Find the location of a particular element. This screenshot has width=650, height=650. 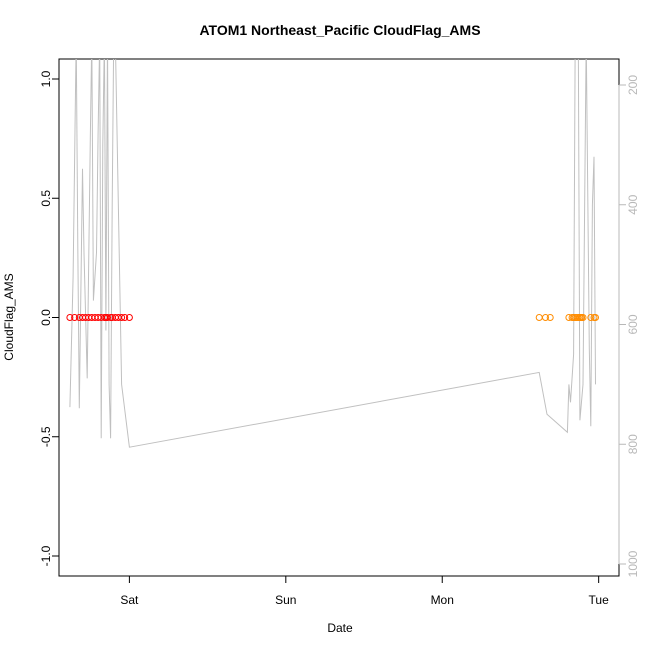

x-tick-label-mon: Mon is located at coordinates (442, 600).